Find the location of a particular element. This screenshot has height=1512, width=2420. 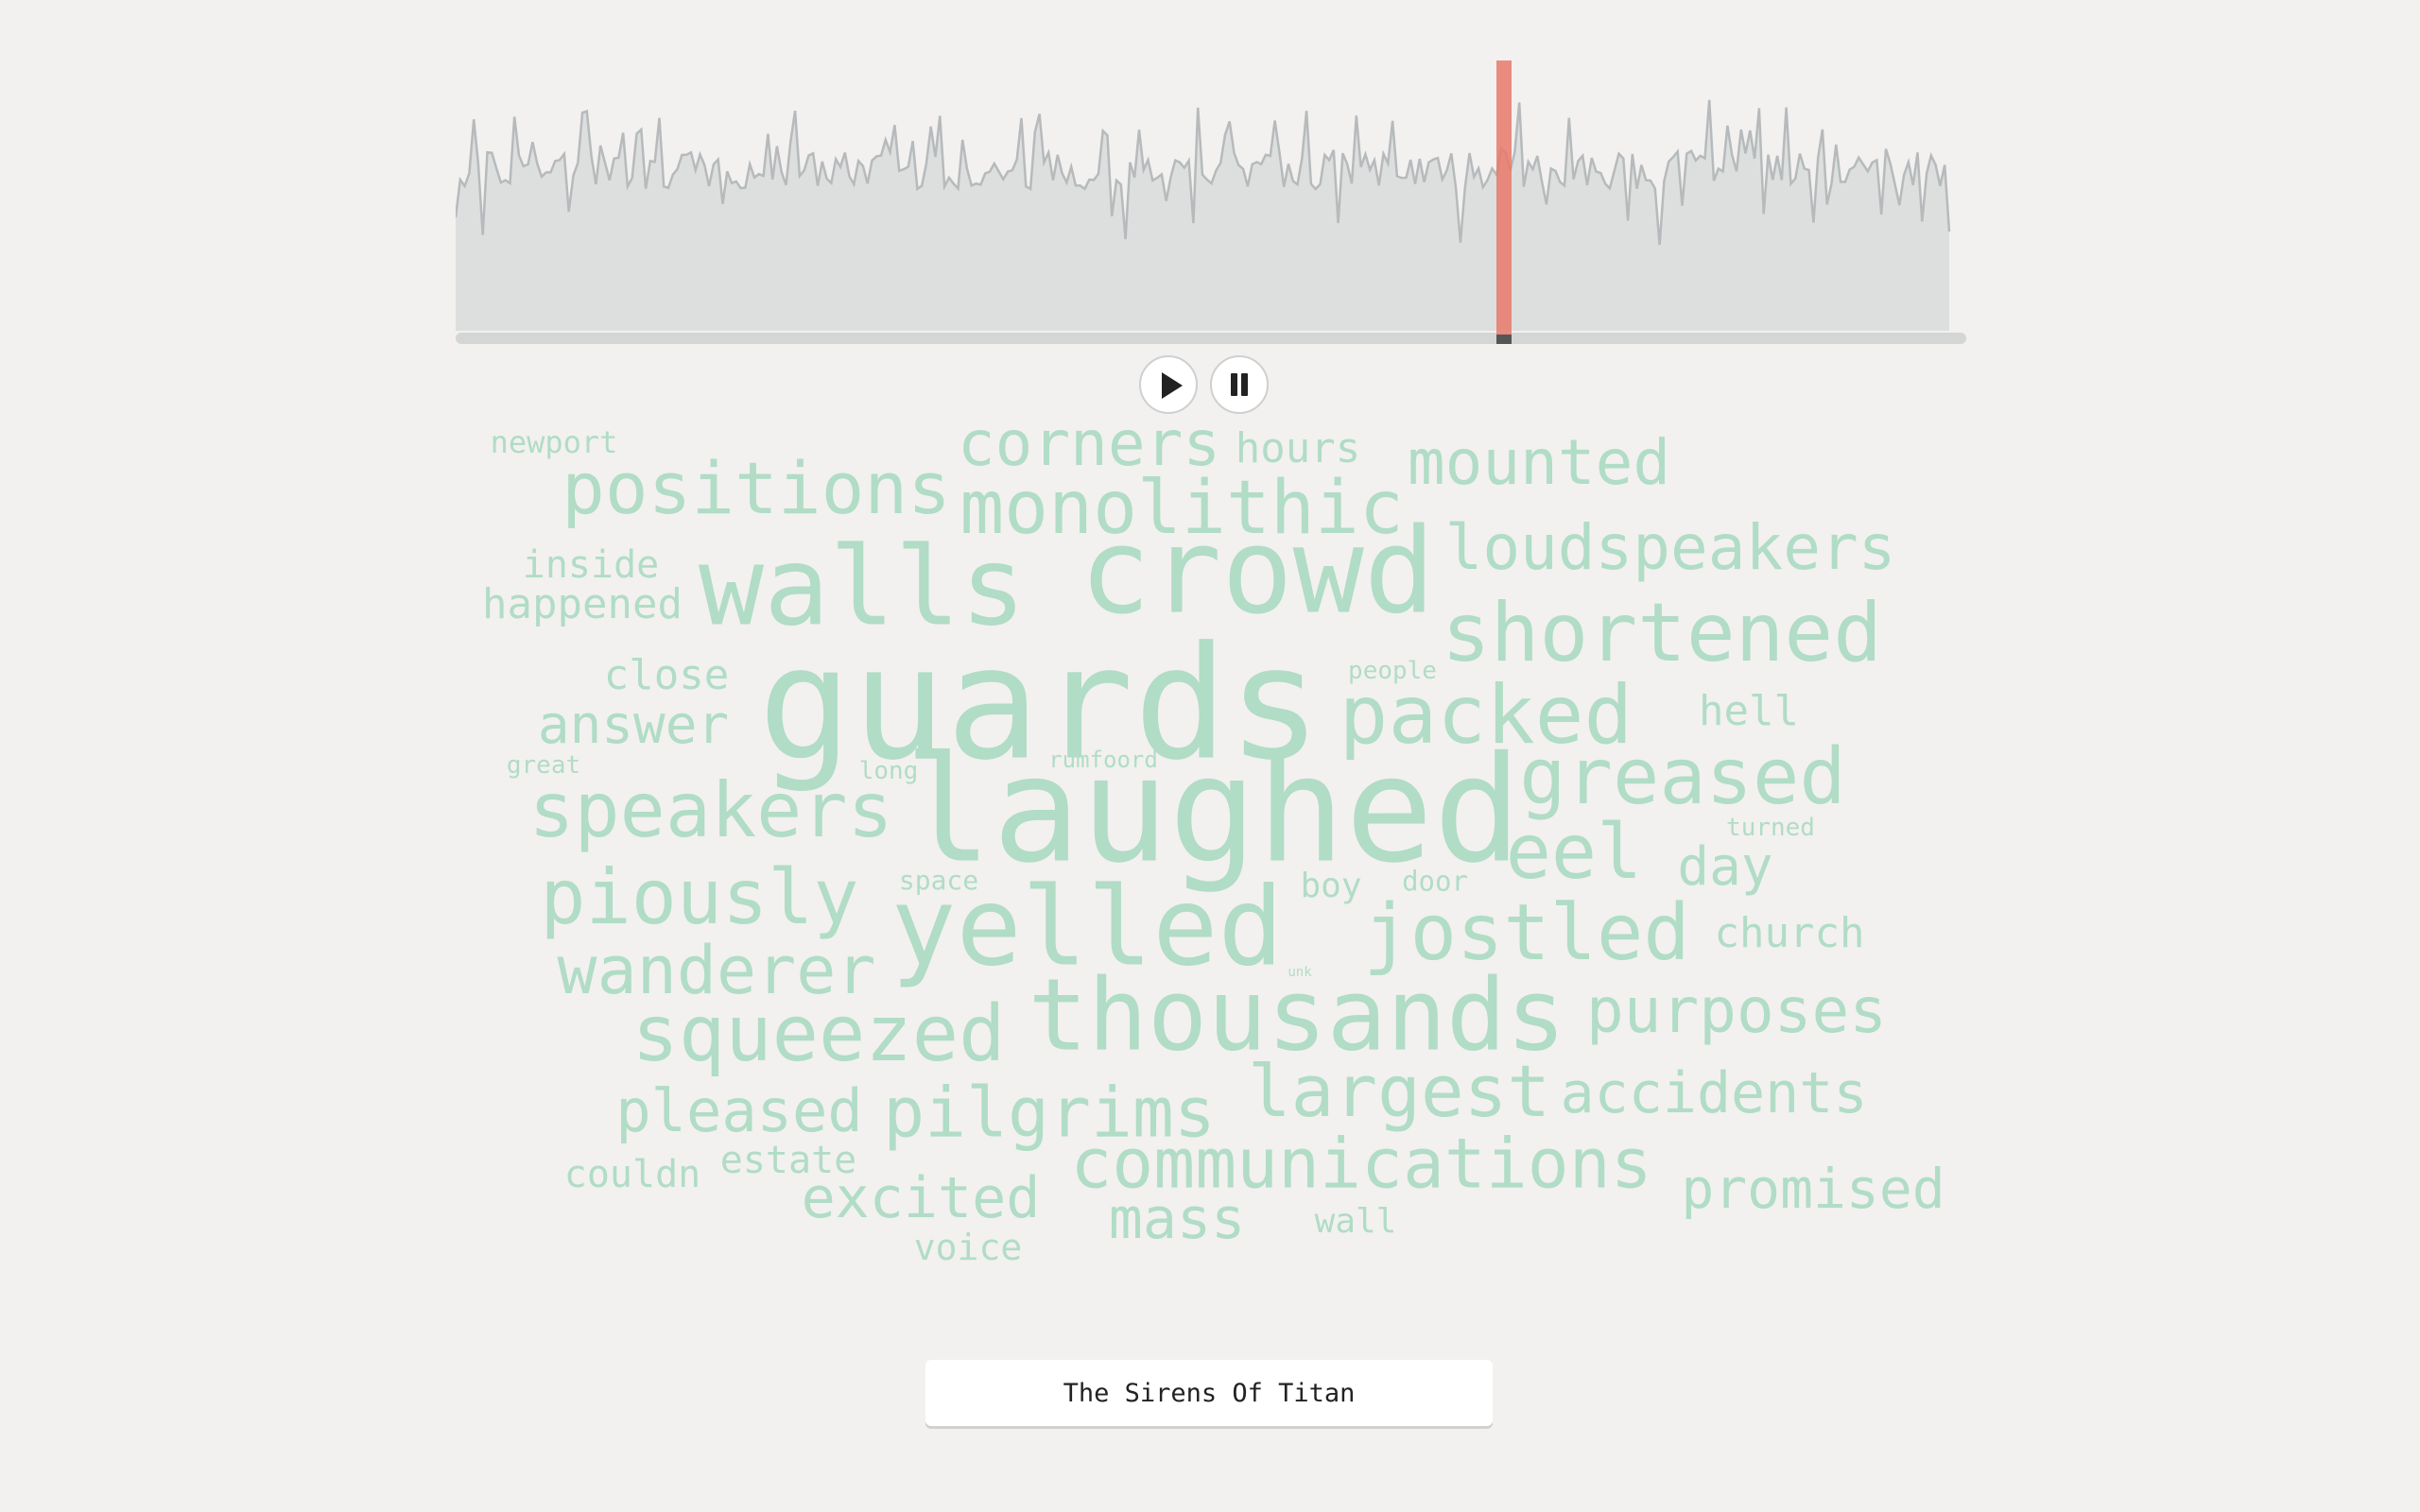

cloud-word-accidents: accidents is located at coordinates (1714, 1093).